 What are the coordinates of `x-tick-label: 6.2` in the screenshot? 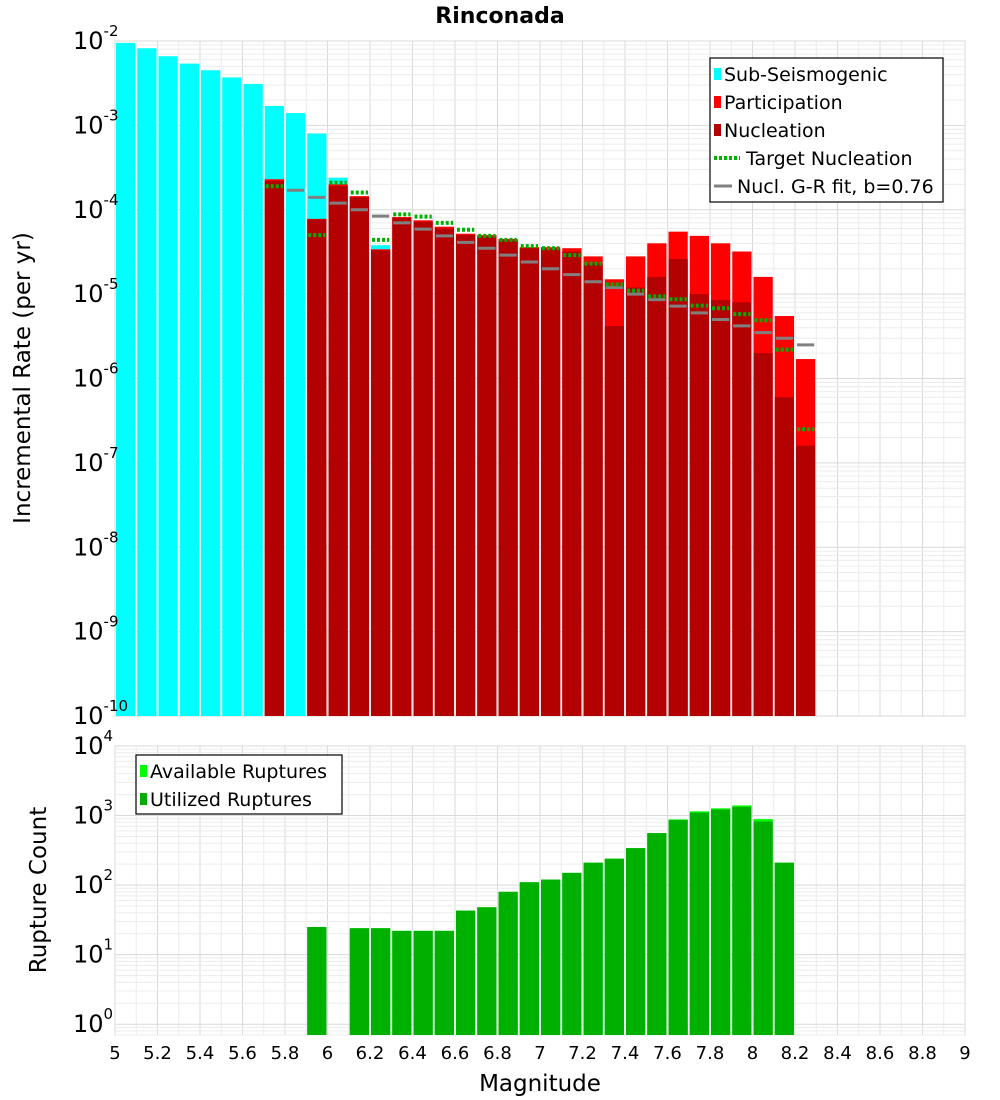 It's located at (370, 1053).